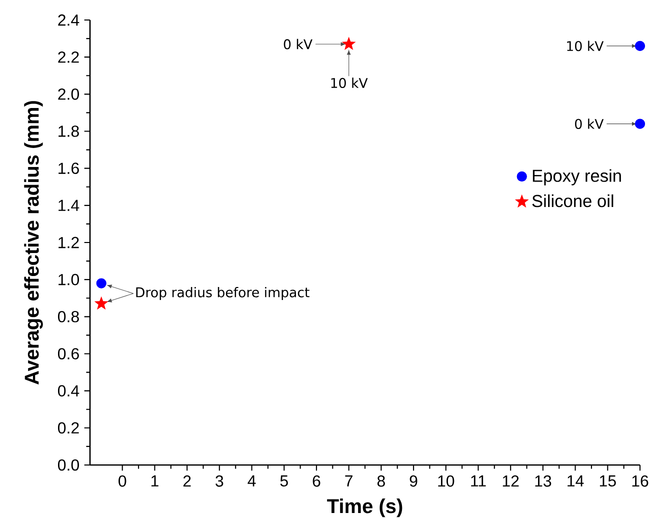  I want to click on x-tick-label: 11, so click(478, 480).